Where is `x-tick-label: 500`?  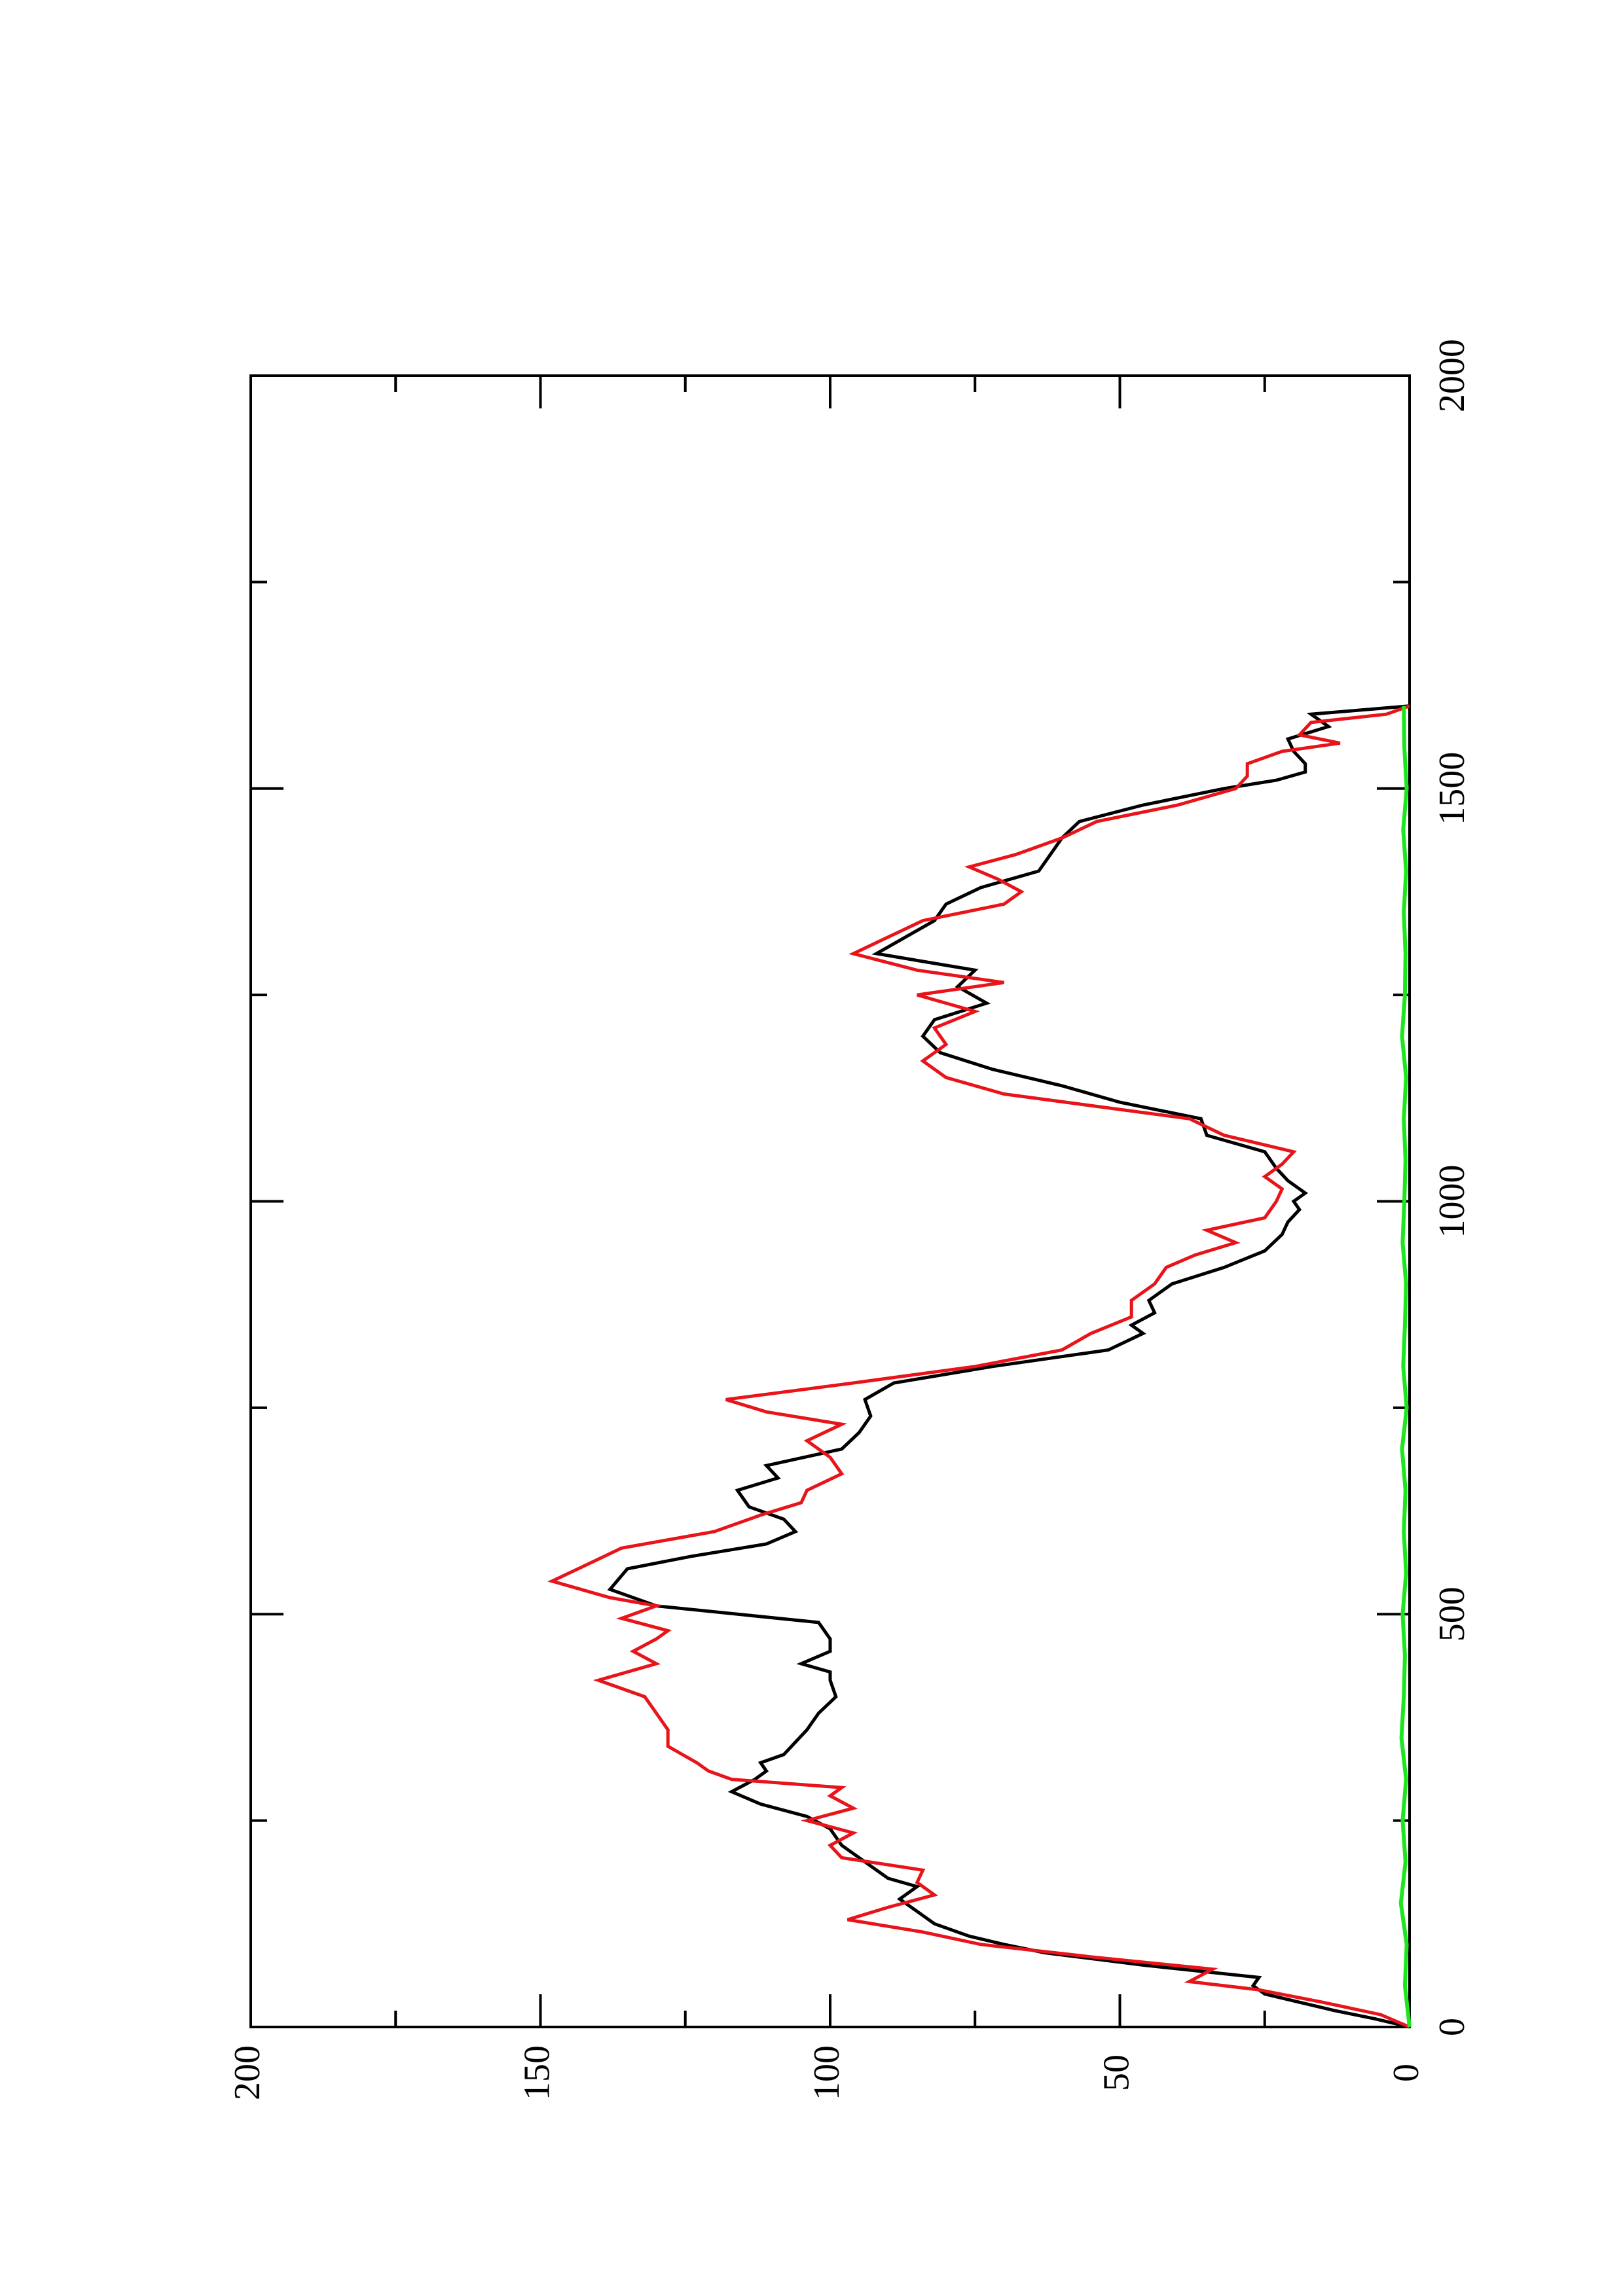 x-tick-label: 500 is located at coordinates (1452, 1614).